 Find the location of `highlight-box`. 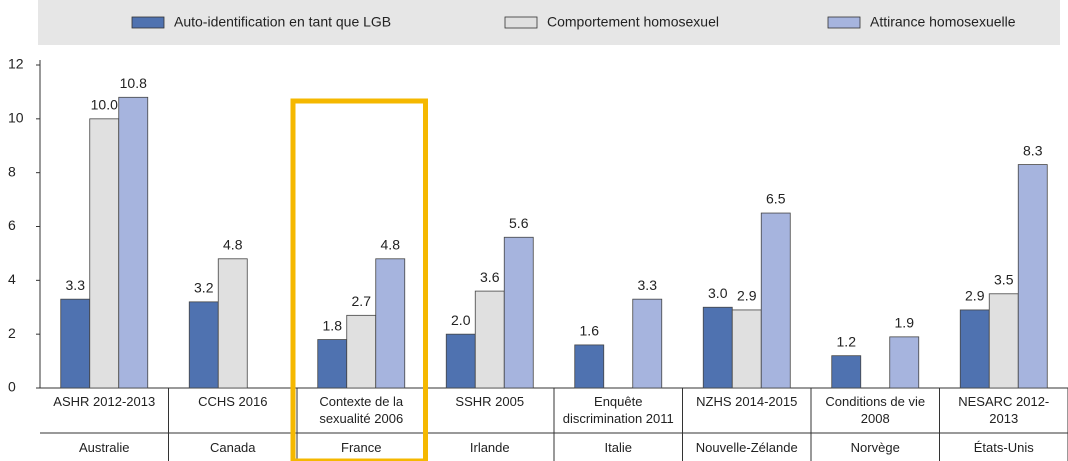

highlight-box is located at coordinates (359, 279).